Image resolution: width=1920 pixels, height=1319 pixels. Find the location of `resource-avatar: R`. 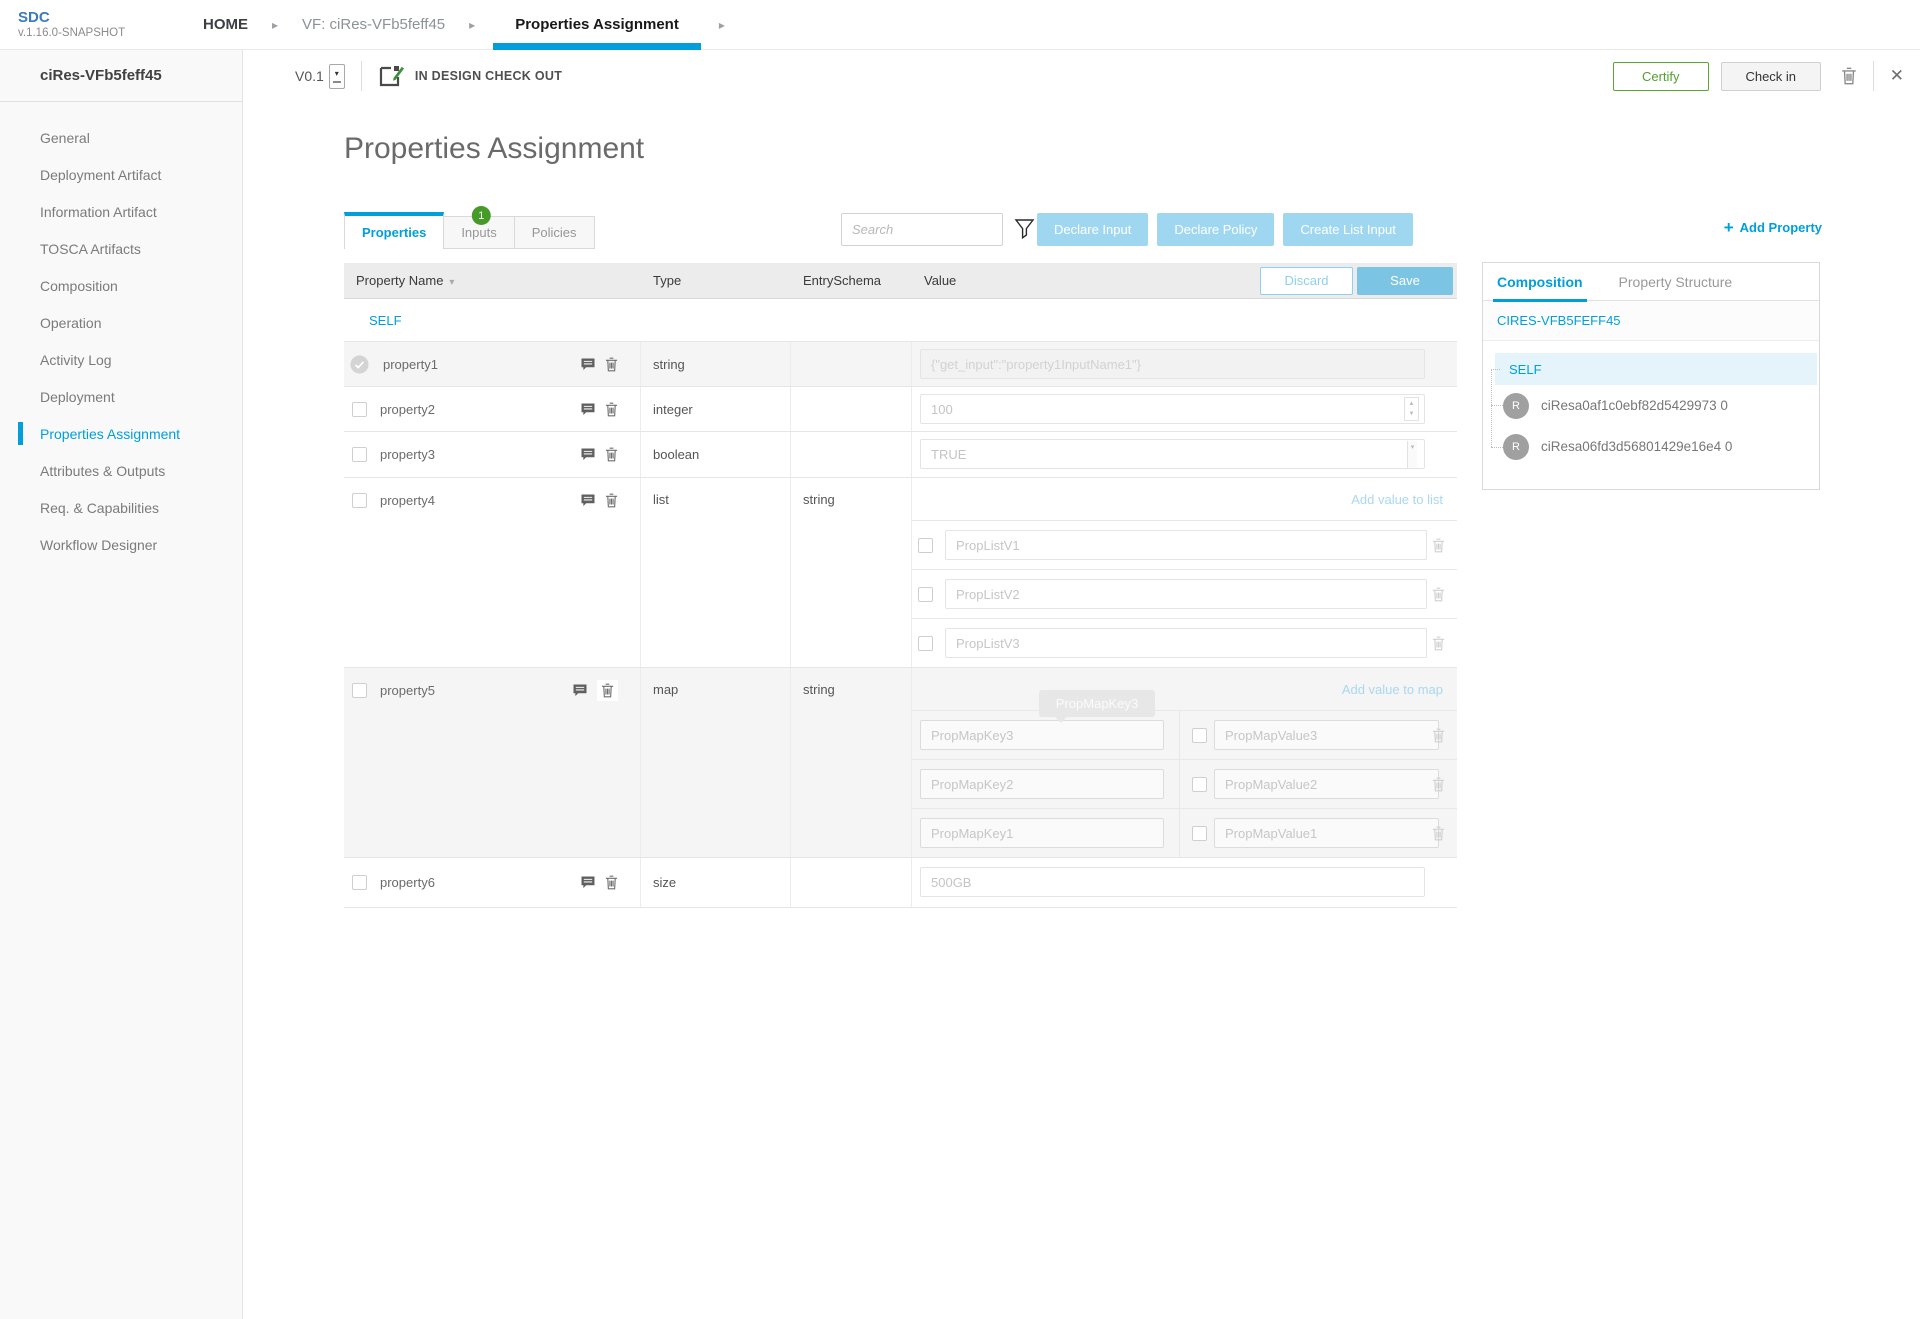

resource-avatar: R is located at coordinates (1516, 405).